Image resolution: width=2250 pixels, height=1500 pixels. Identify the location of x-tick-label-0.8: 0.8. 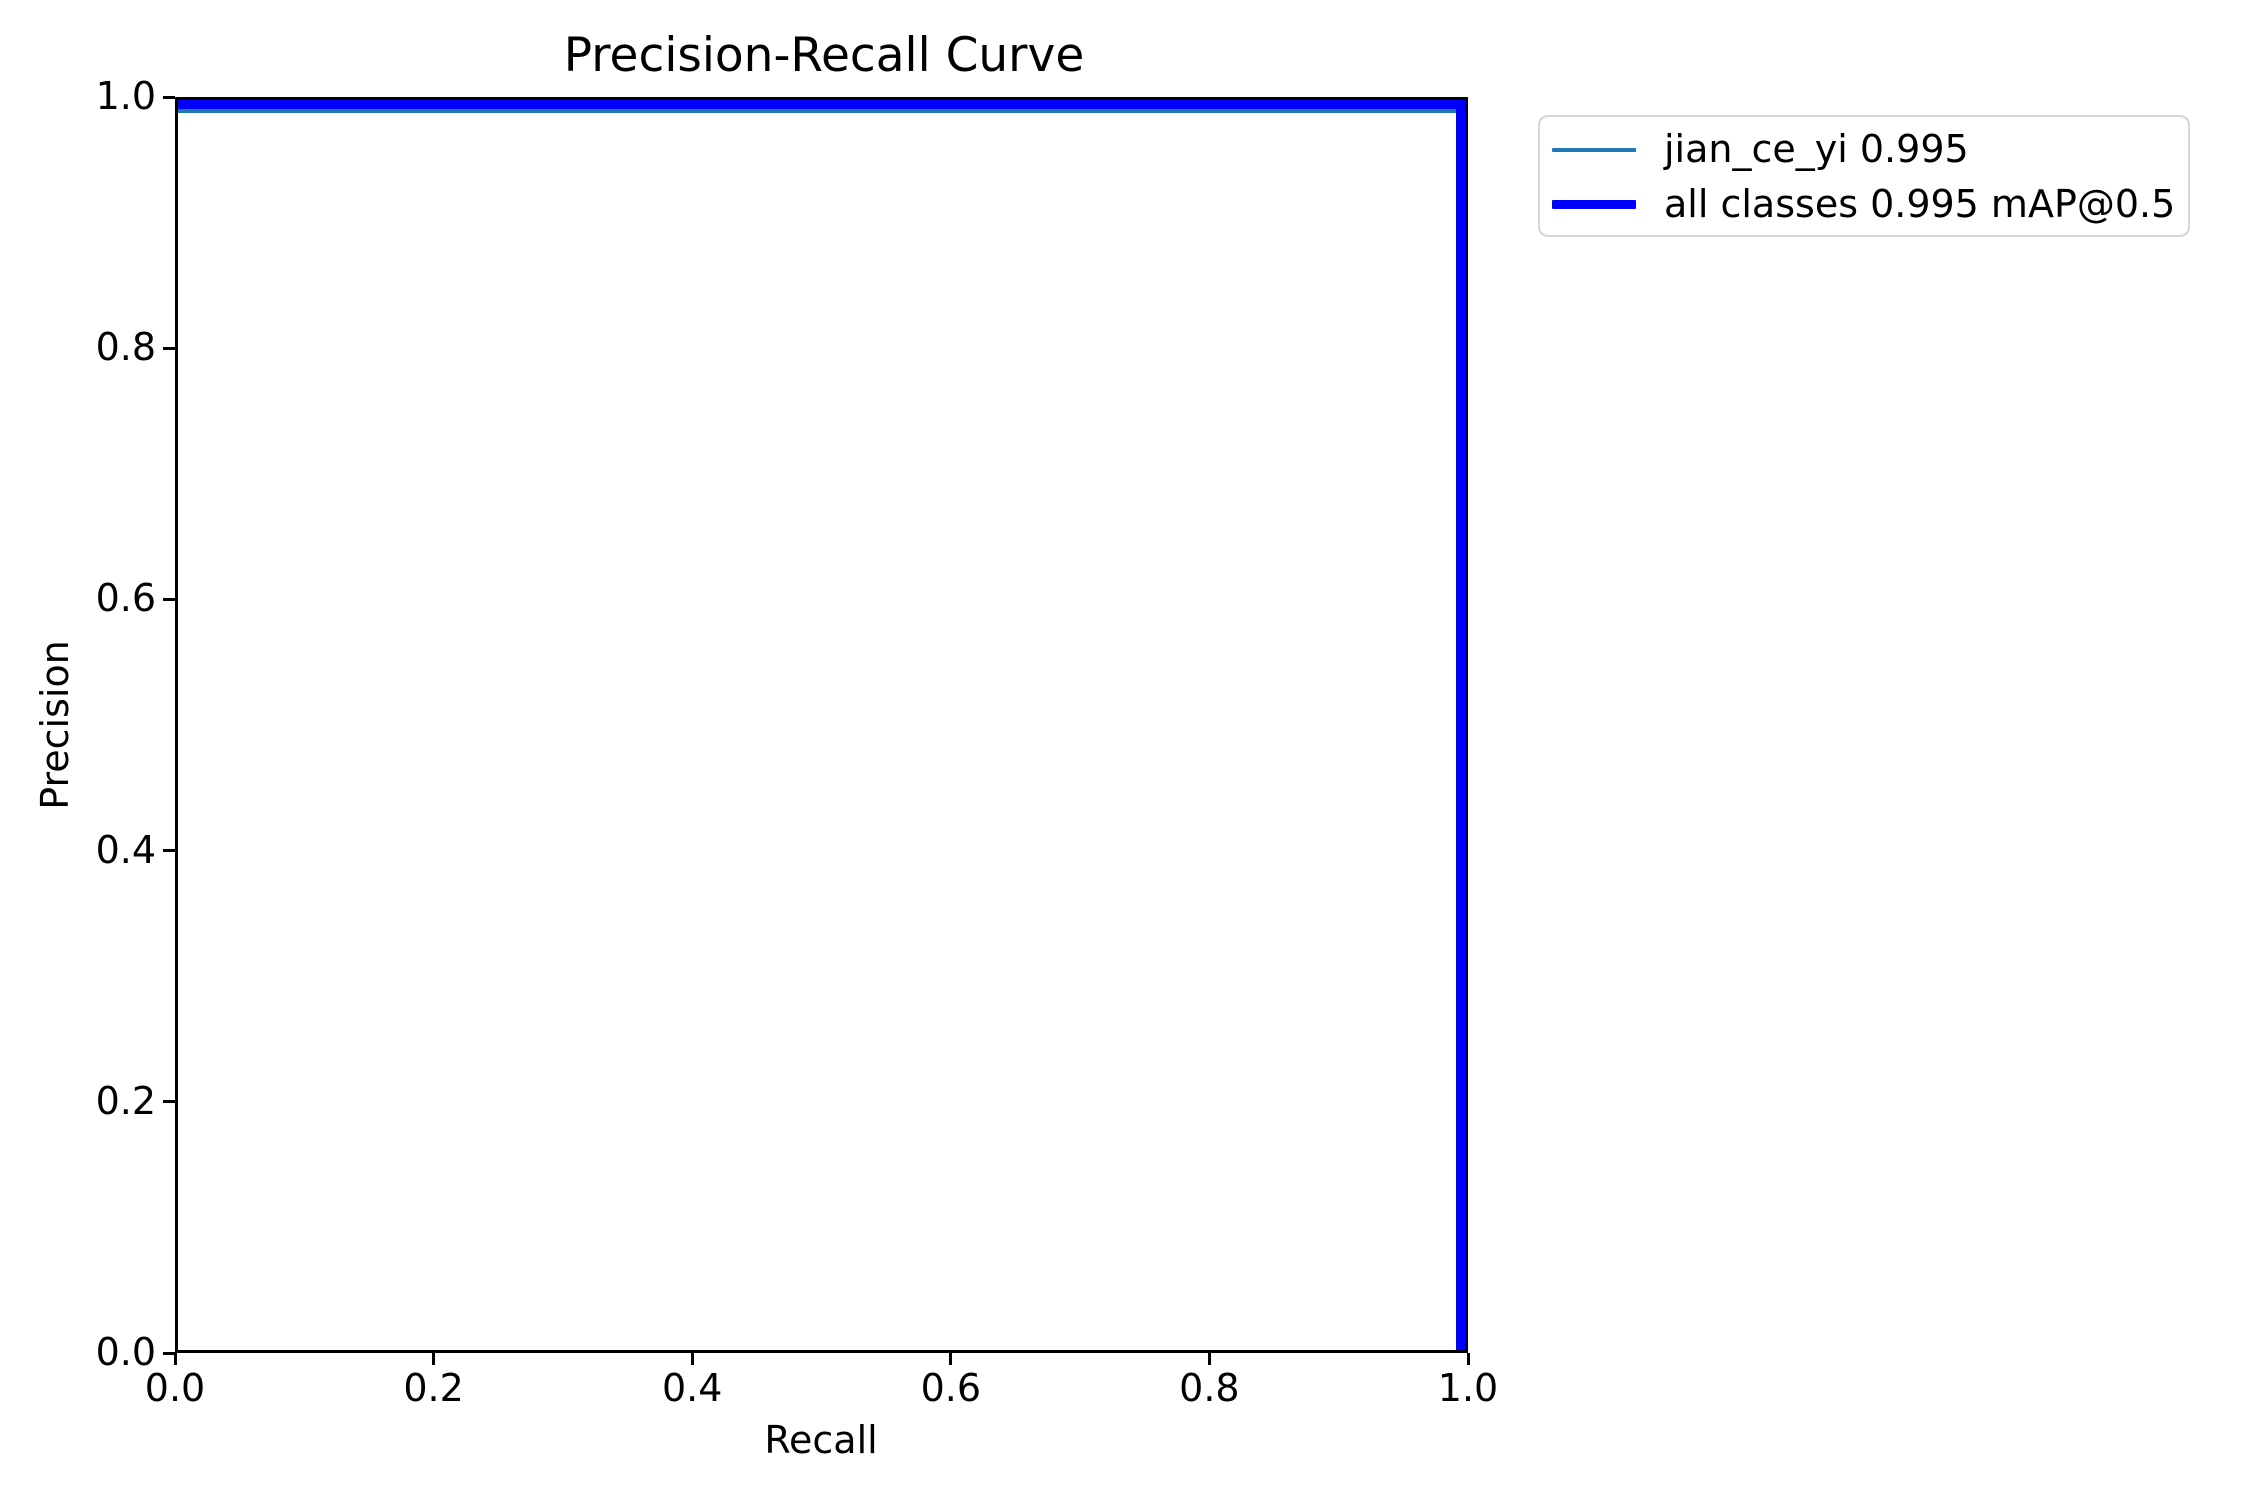
(1209, 1388).